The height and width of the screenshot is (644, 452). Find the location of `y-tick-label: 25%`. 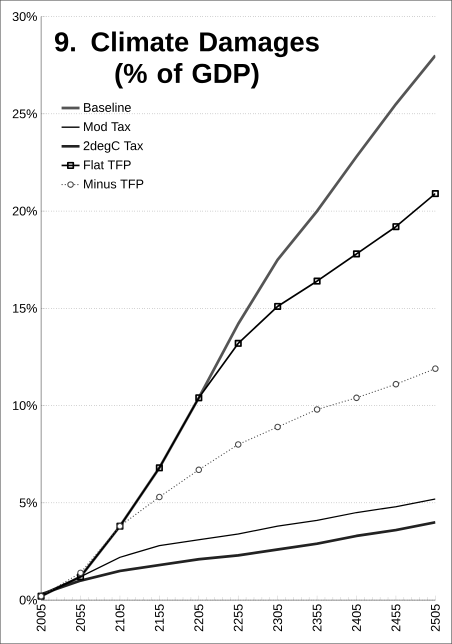

y-tick-label: 25% is located at coordinates (24, 113).